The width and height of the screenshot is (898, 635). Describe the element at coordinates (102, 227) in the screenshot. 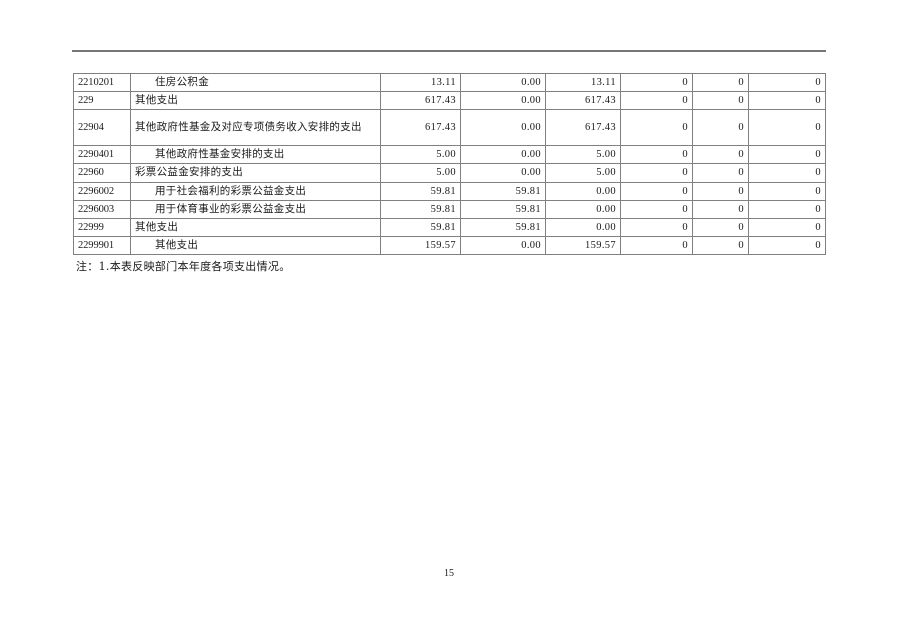

I see `cell-code: 22999` at that location.